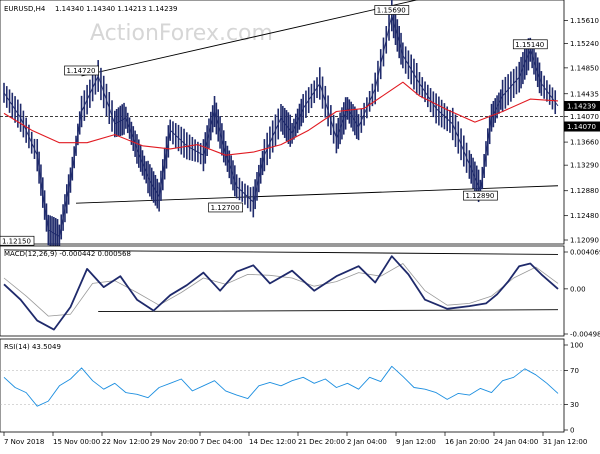 The image size is (600, 454). I want to click on price-trendline, so click(317, 194).